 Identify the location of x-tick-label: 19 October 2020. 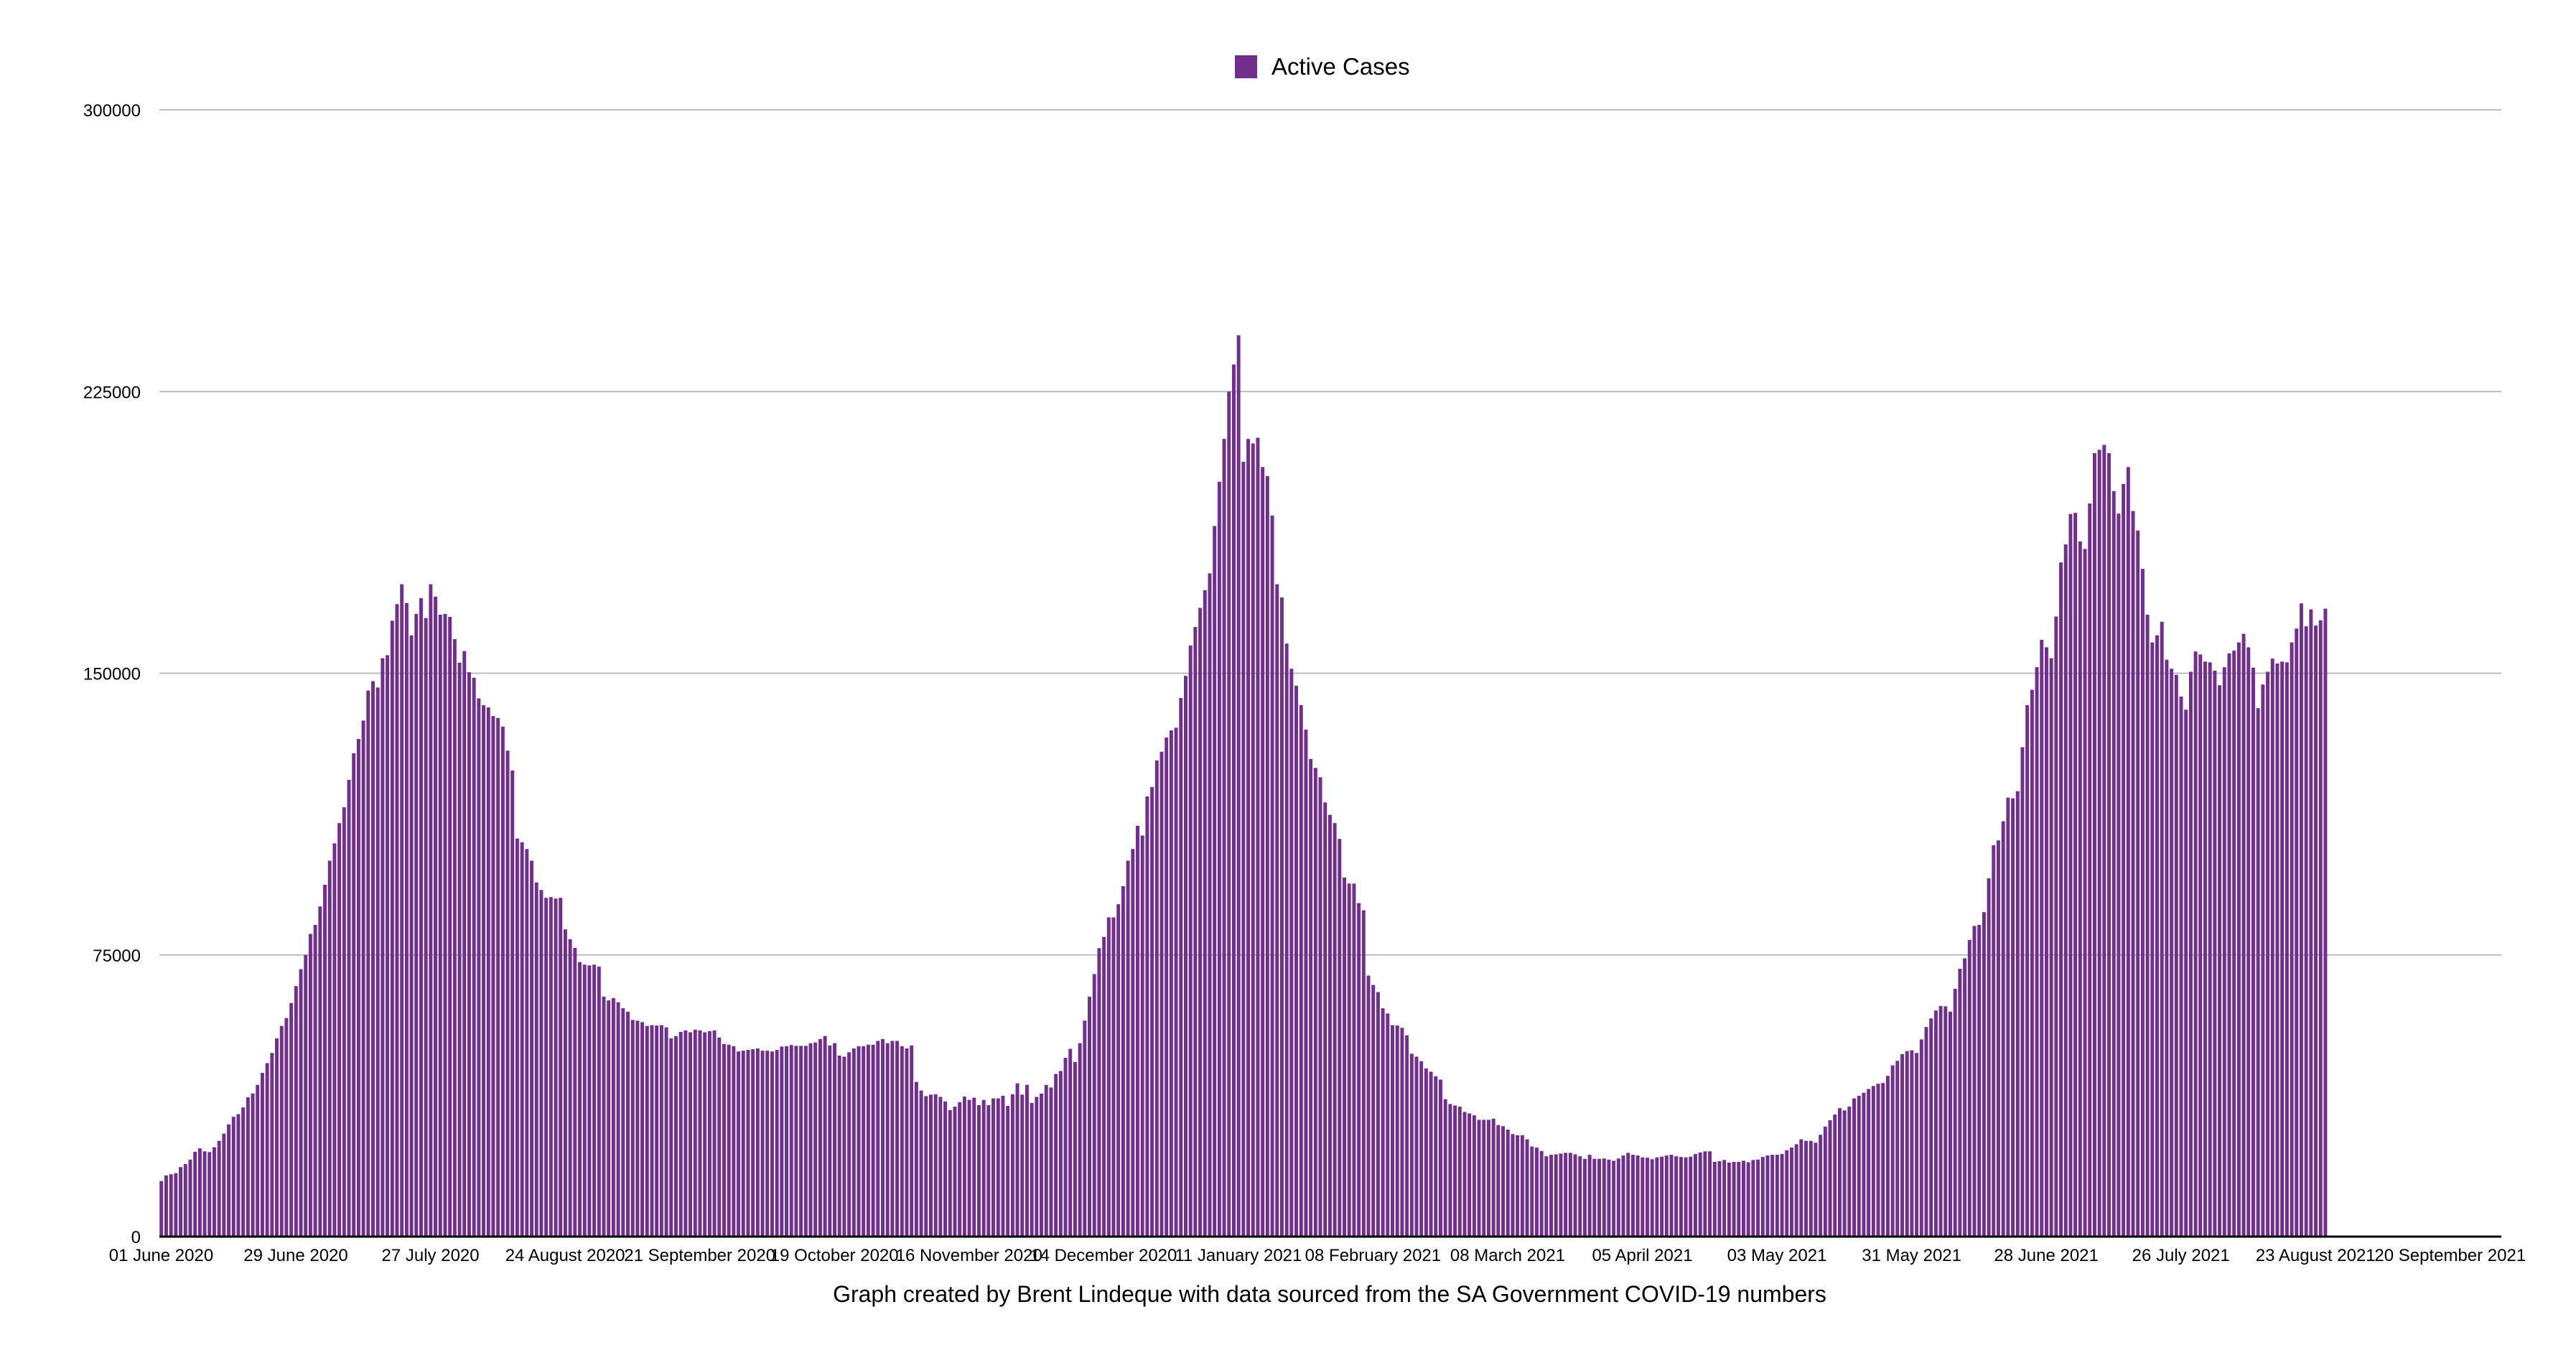
(834, 1255).